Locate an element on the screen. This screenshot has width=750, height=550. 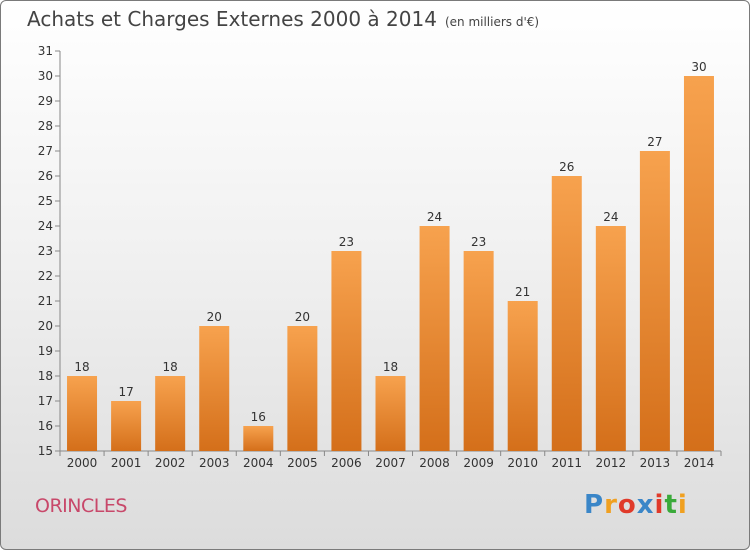
logo-letter: x is located at coordinates (645, 505).